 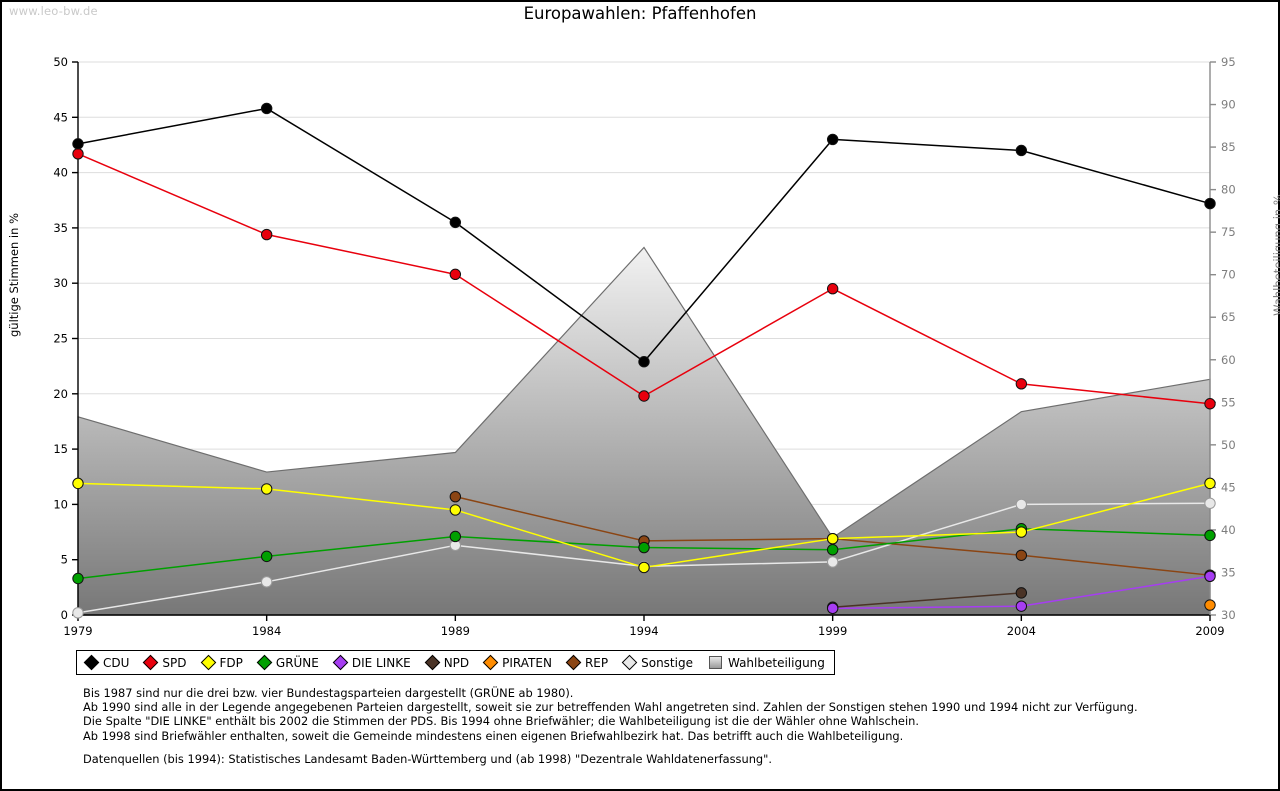 What do you see at coordinates (1228, 232) in the screenshot?
I see `svg-text: 75` at bounding box center [1228, 232].